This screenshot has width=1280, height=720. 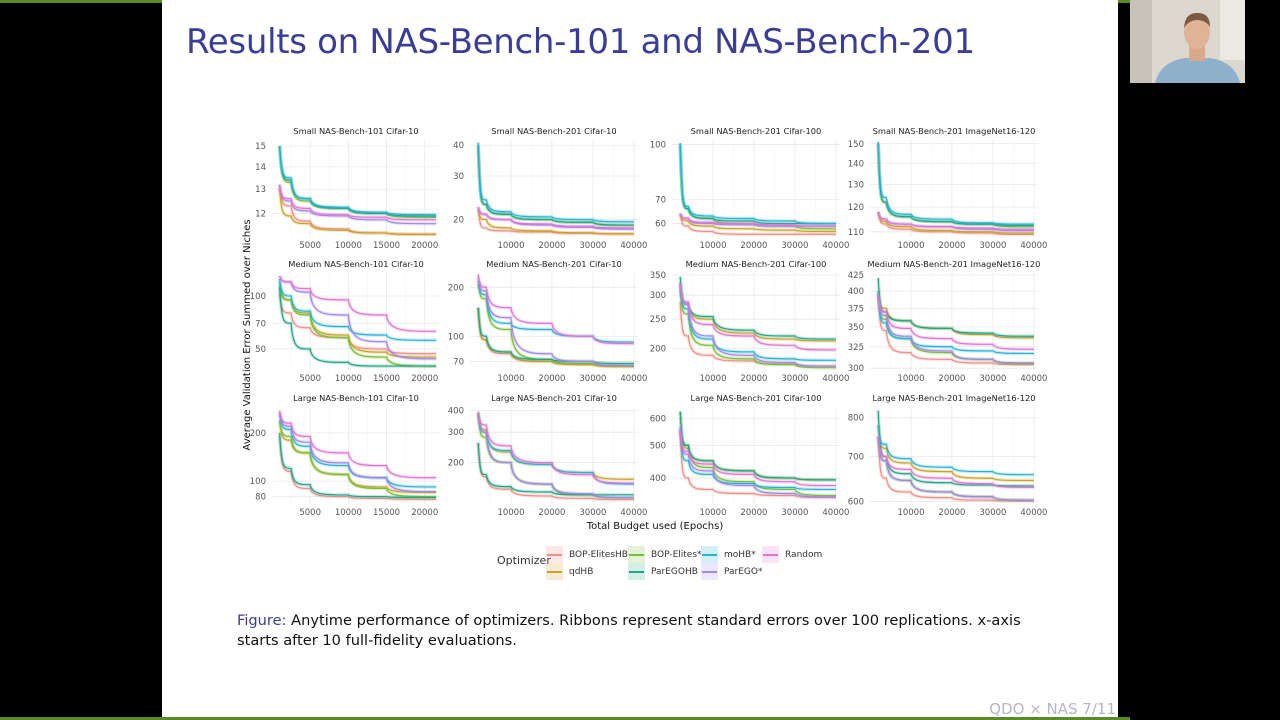 I want to click on legend-item: BOP-Elites*, so click(x=665, y=554).